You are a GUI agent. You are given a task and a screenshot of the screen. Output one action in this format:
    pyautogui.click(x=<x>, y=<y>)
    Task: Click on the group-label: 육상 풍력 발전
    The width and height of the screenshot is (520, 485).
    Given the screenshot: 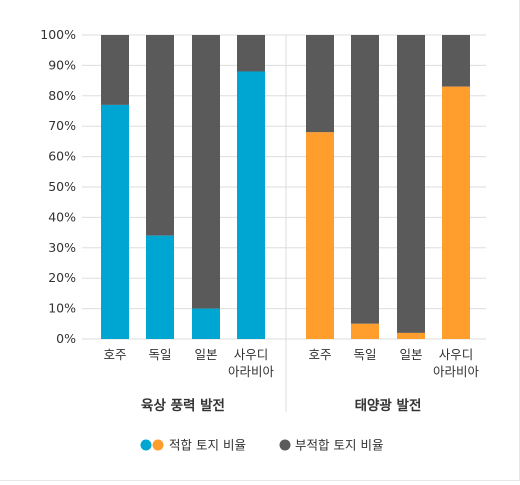 What is the action you would take?
    pyautogui.click(x=183, y=405)
    